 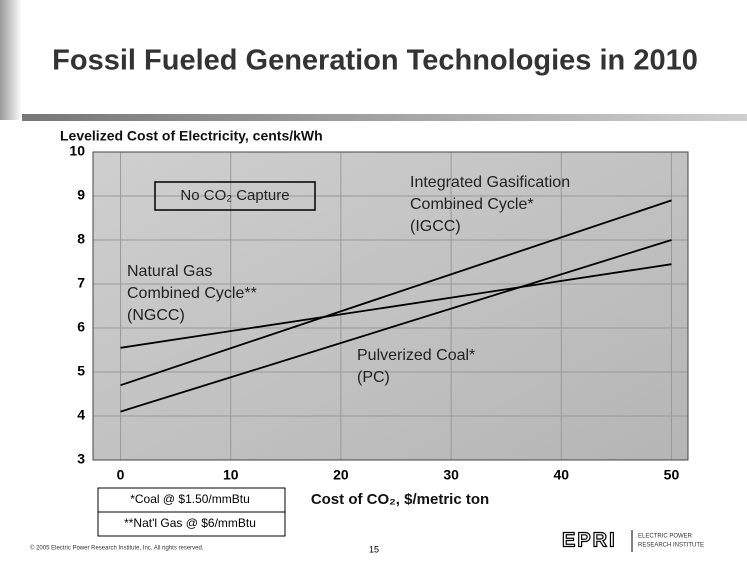 What do you see at coordinates (192, 293) in the screenshot?
I see `series-label: Combined Cycle**` at bounding box center [192, 293].